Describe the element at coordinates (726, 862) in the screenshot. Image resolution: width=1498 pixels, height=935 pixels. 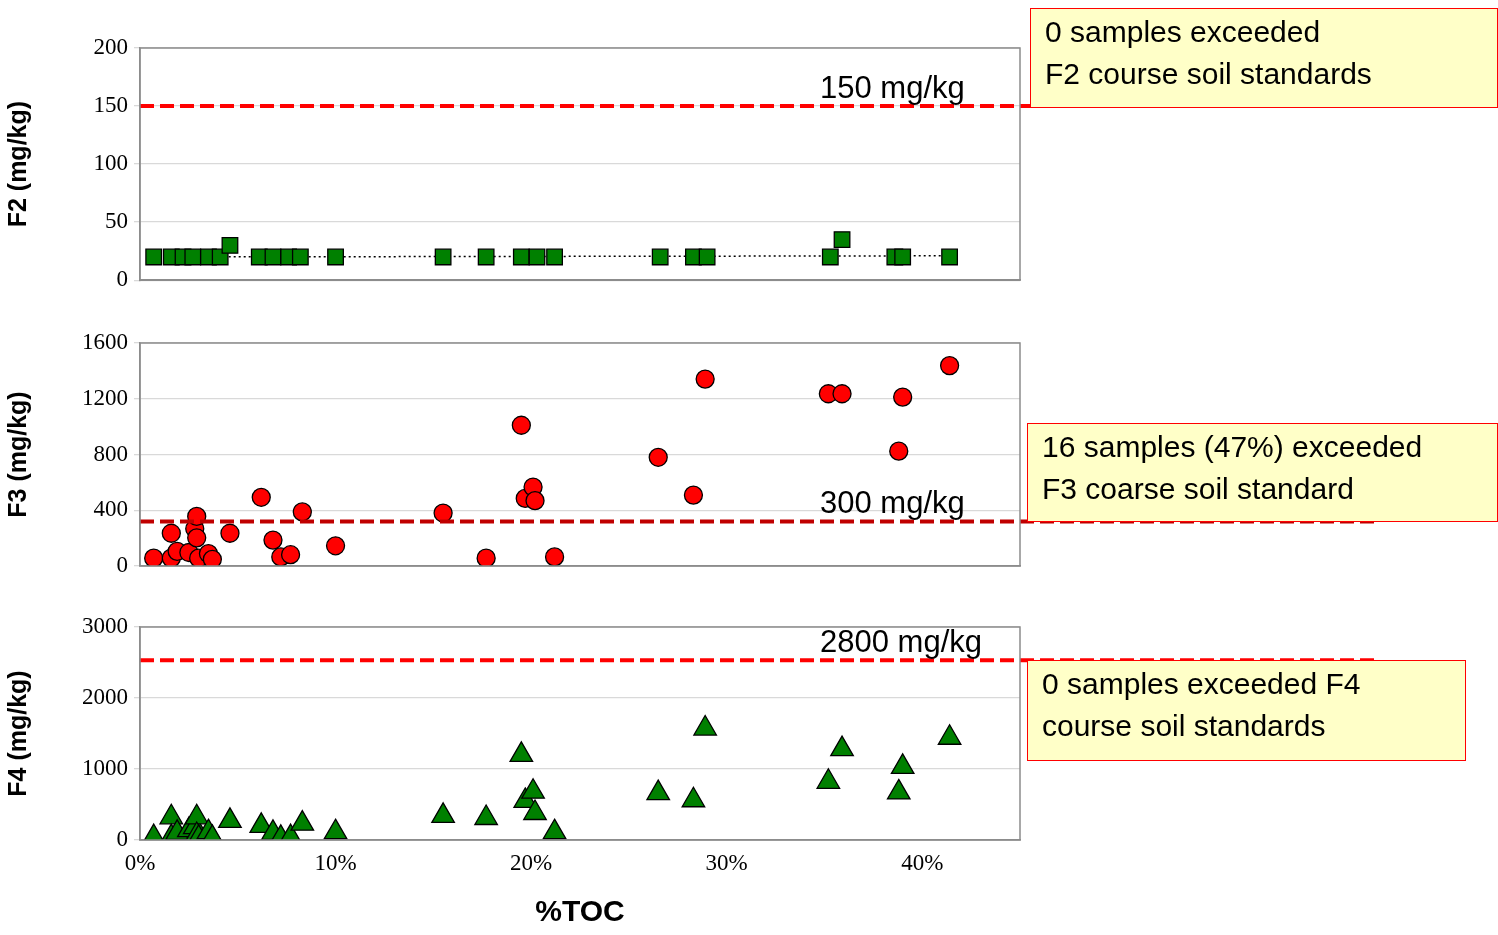
I see `x-tick-label: 30%` at that location.